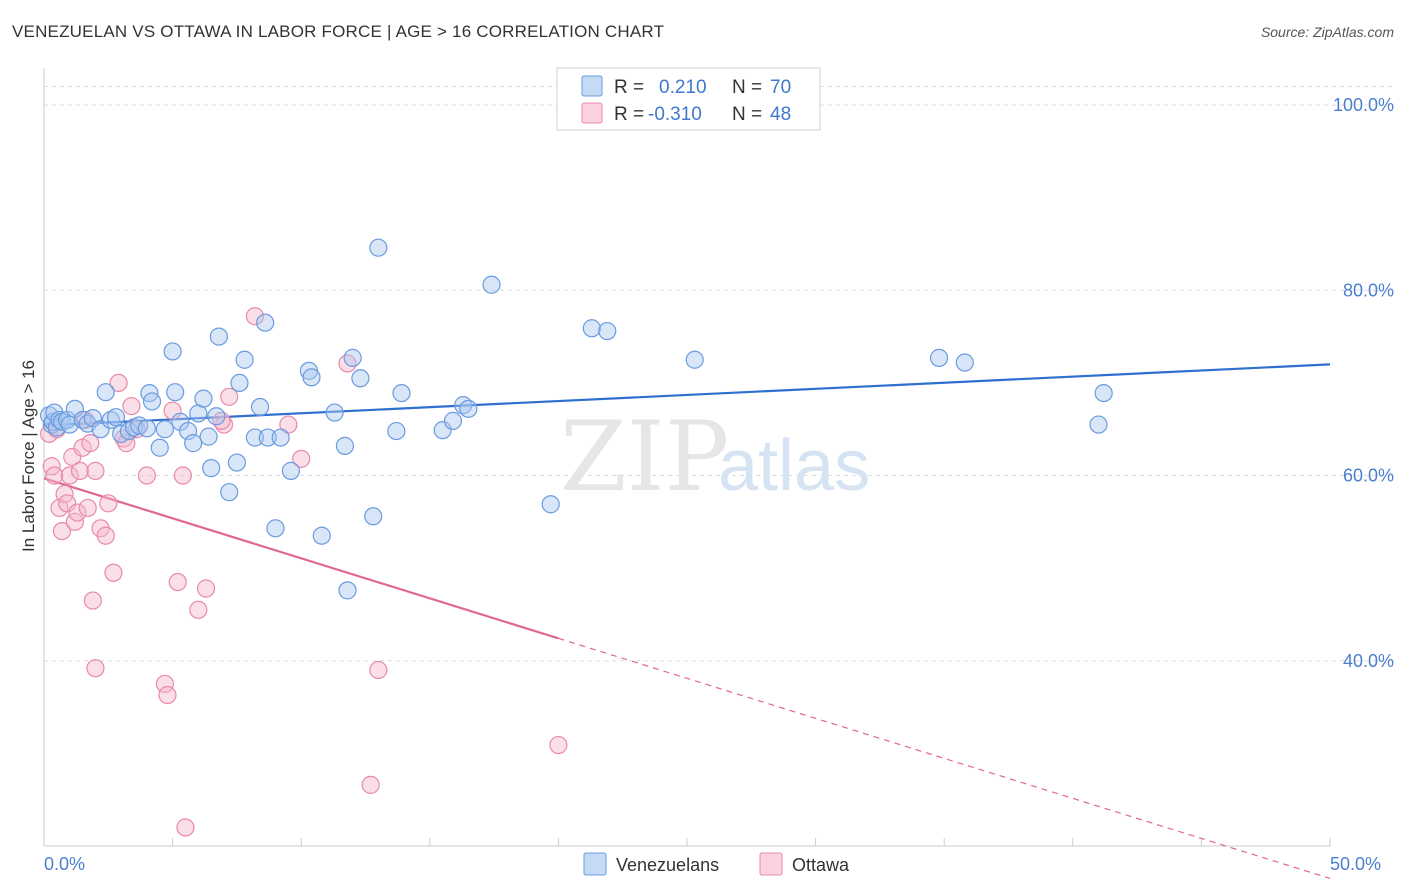 This screenshot has height=892, width=1406. Describe the element at coordinates (780, 114) in the screenshot. I see `legend-n-value-2: 48` at that location.